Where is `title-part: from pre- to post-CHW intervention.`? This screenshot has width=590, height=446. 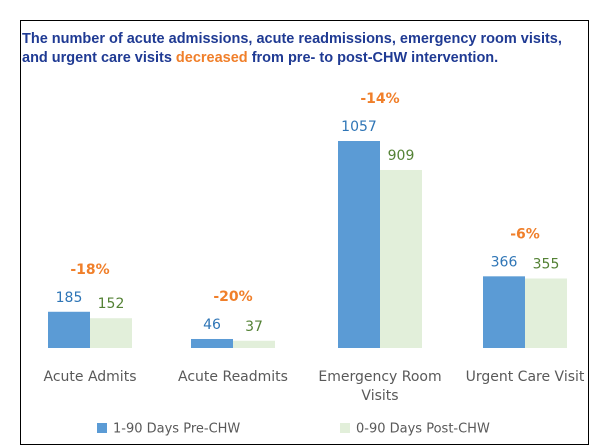 title-part: from pre- to post-CHW intervention. is located at coordinates (373, 58).